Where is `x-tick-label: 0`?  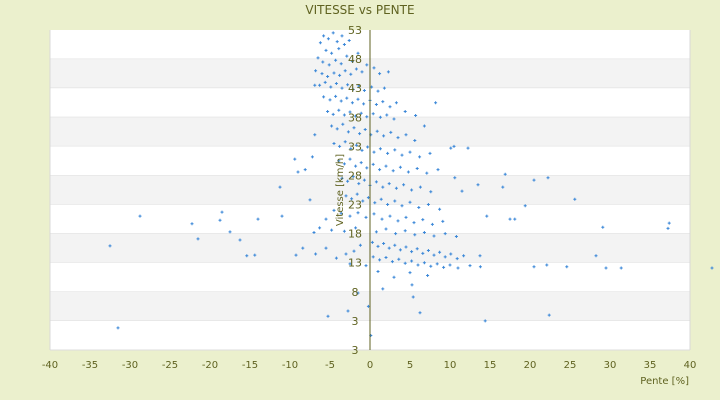
x-tick-label: 0 is located at coordinates (370, 365).